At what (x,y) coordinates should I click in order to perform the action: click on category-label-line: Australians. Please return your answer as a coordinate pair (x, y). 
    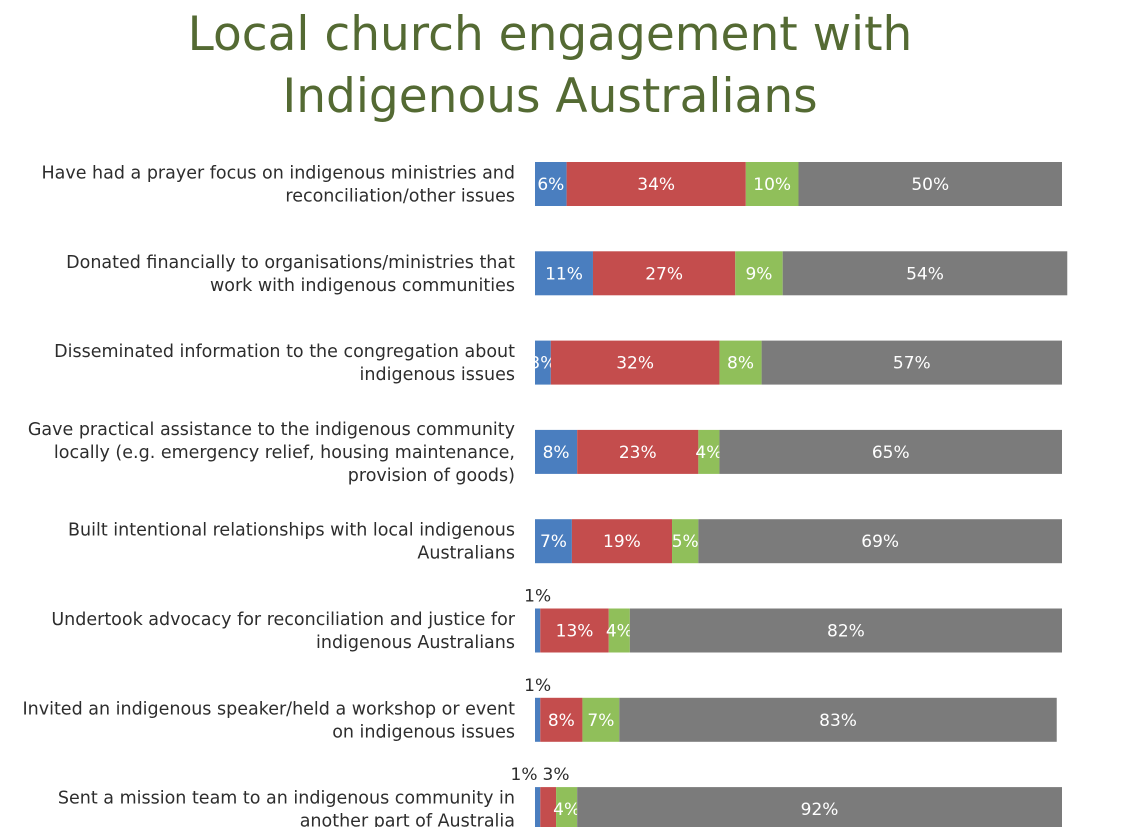
    Looking at the image, I should click on (466, 554).